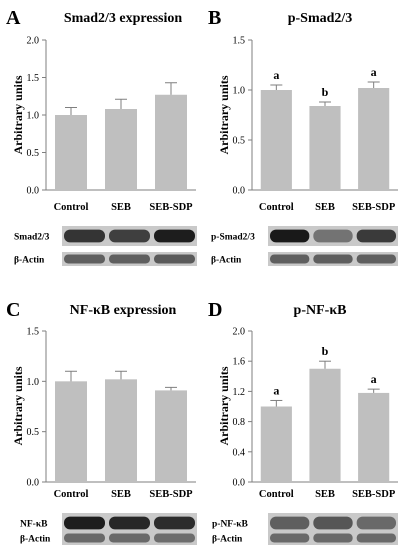 The image size is (405, 550). Describe the element at coordinates (320, 18) in the screenshot. I see `panel-title: p-Smad2/3` at that location.